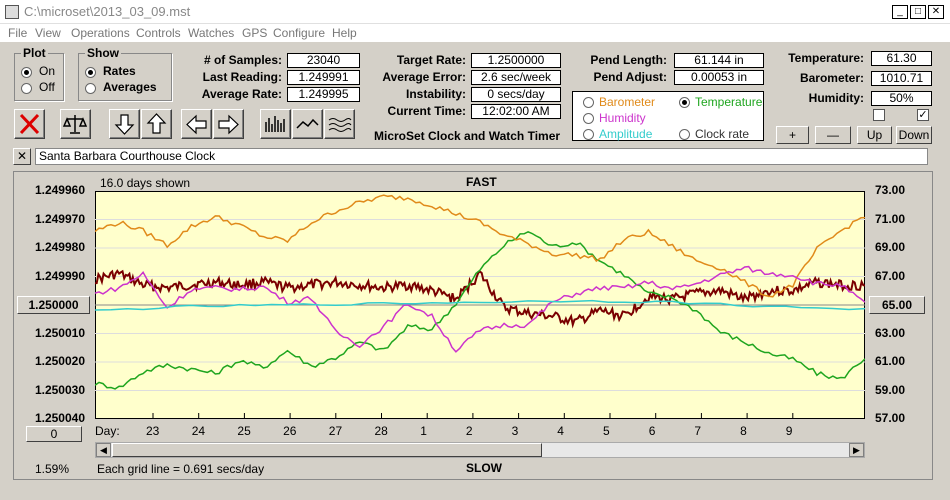 The image size is (950, 500). What do you see at coordinates (918, 12) in the screenshot?
I see `maximize-button: □` at bounding box center [918, 12].